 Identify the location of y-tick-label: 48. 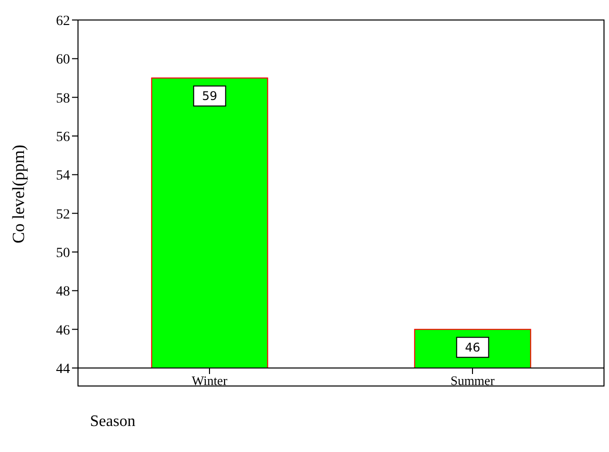
(63, 292).